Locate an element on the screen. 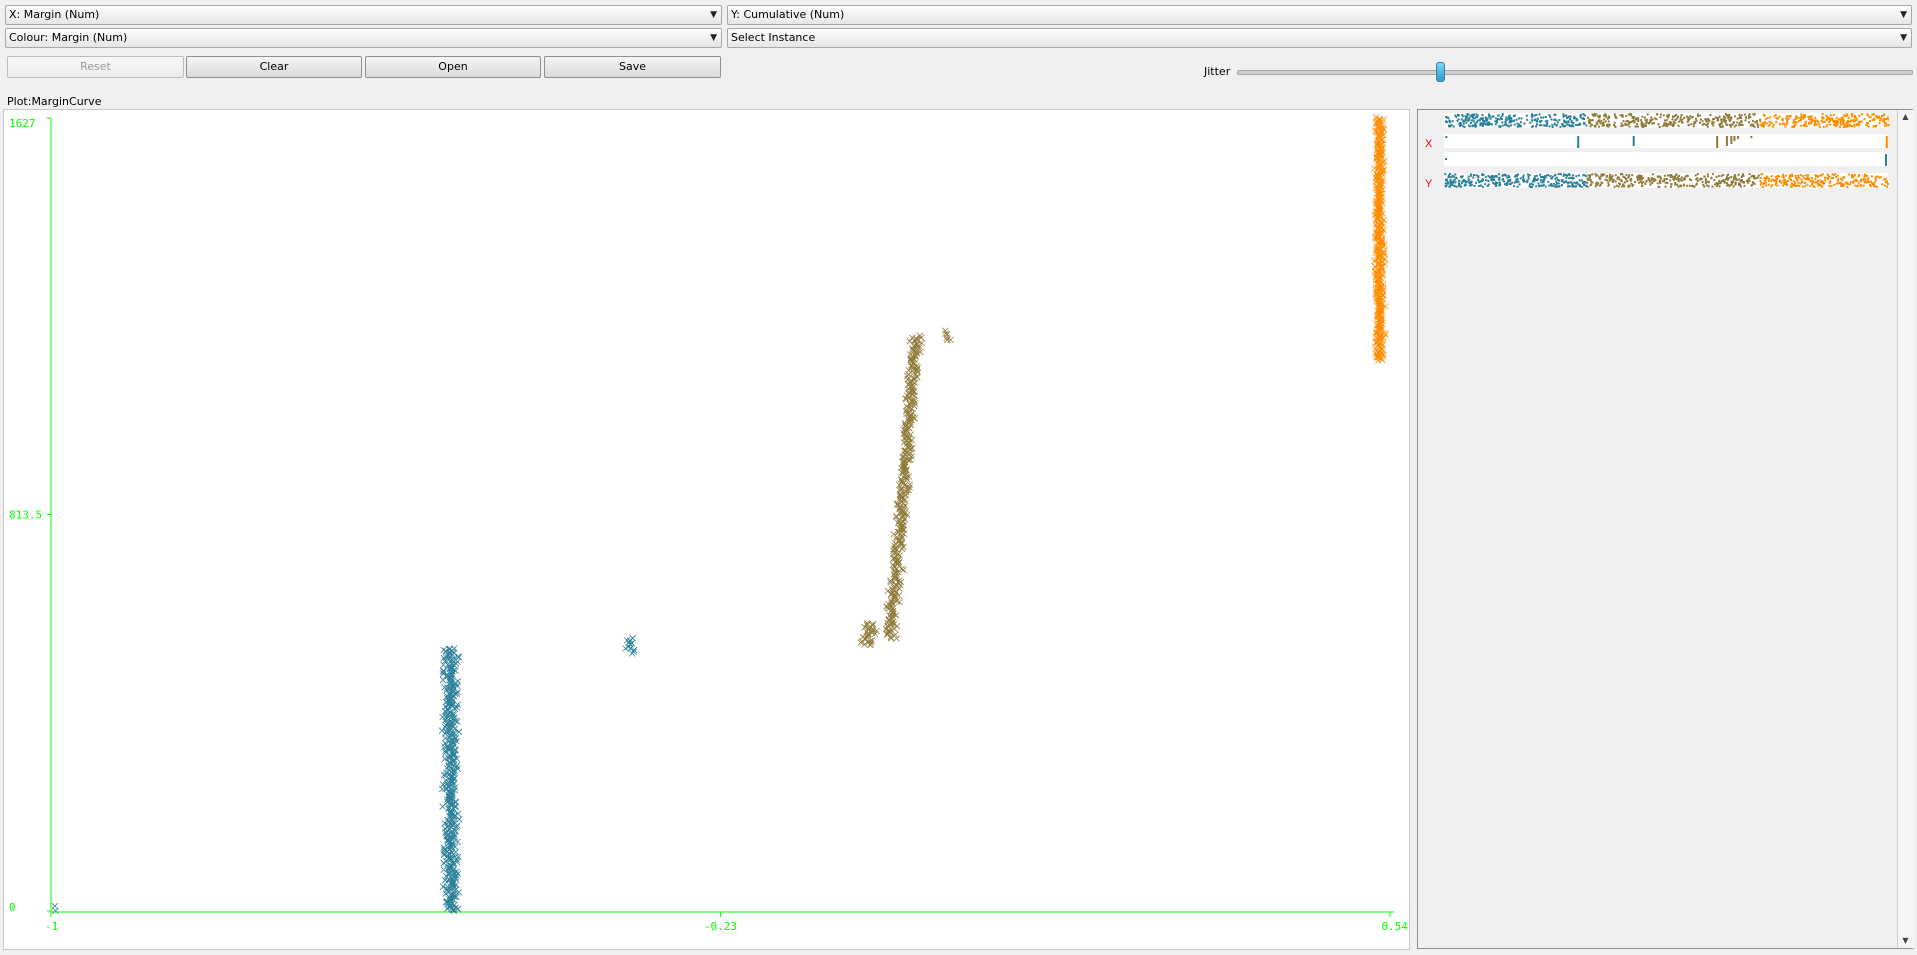 The height and width of the screenshot is (955, 1917). vertical-scrollbar: ▲ ▼ is located at coordinates (1905, 529).